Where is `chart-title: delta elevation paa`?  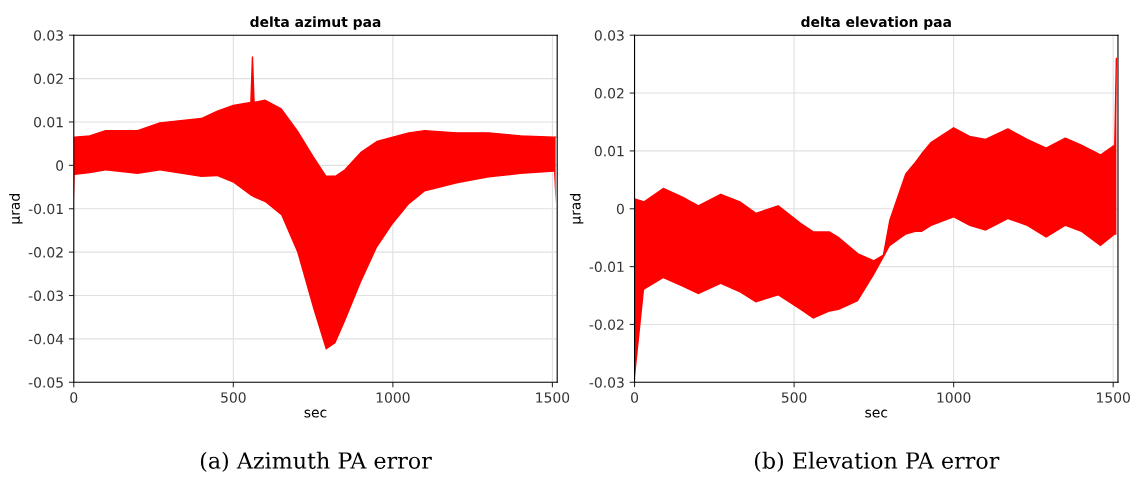
chart-title: delta elevation paa is located at coordinates (876, 23).